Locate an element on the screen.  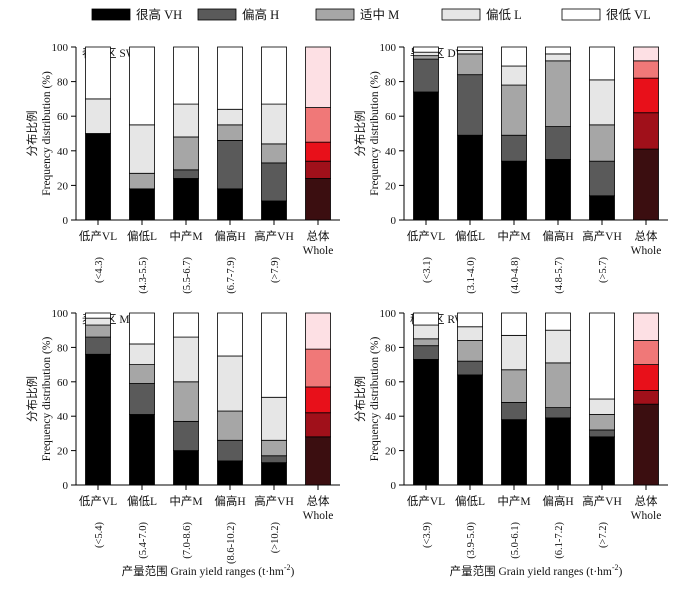
legend-label: 很高 VH is located at coordinates (159, 14).